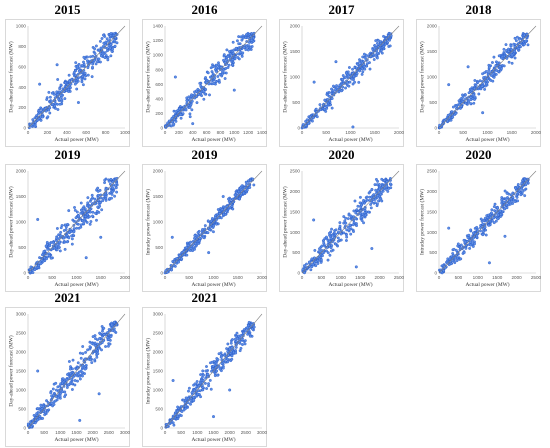 The height and width of the screenshot is (448, 550). What do you see at coordinates (432, 191) in the screenshot?
I see `y-tick-label: 2000` at bounding box center [432, 191].